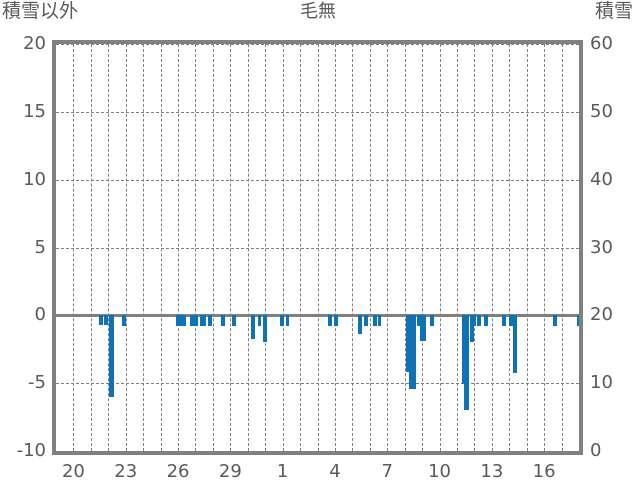 The width and height of the screenshot is (636, 501). Describe the element at coordinates (387, 471) in the screenshot. I see `x-tick-label: 7` at that location.